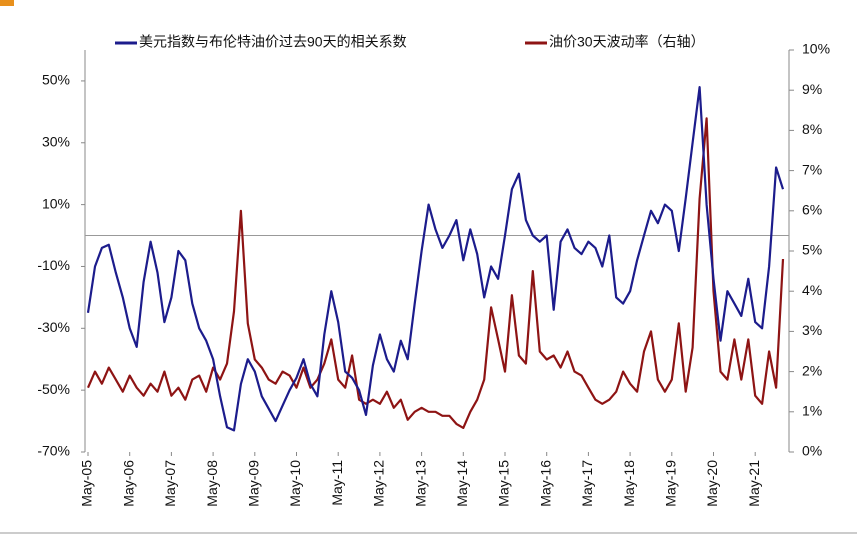 Image resolution: width=857 pixels, height=539 pixels. Describe the element at coordinates (816, 49) in the screenshot. I see `y2-tick-label: 10%` at that location.